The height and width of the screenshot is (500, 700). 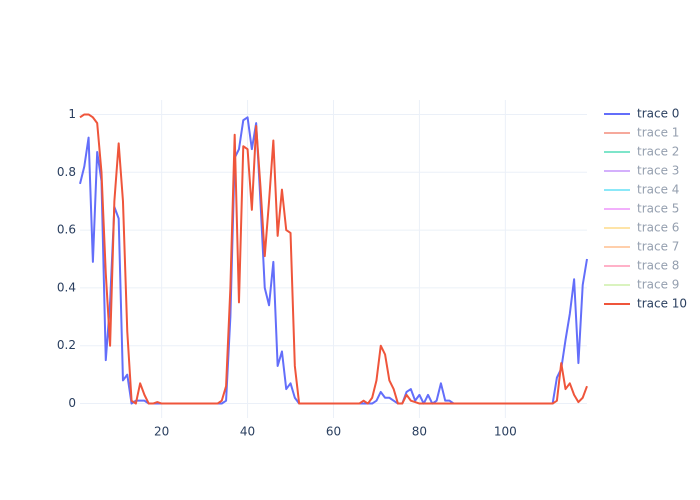 What do you see at coordinates (658, 114) in the screenshot?
I see `legend-label: trace 0` at bounding box center [658, 114].